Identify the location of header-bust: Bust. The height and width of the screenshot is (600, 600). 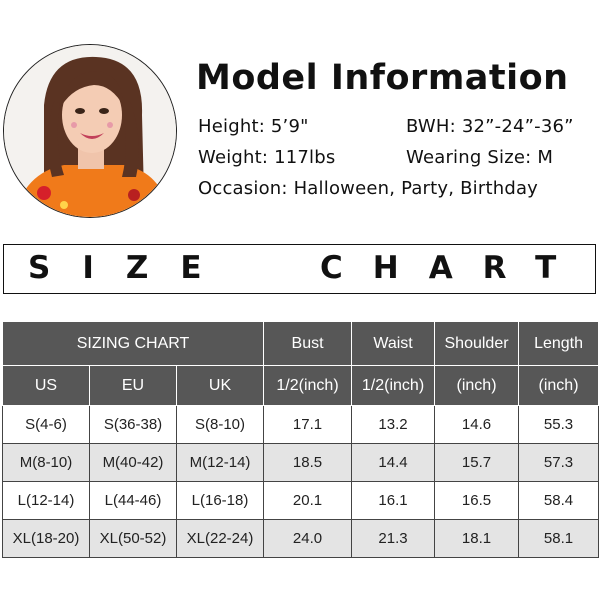
(308, 343).